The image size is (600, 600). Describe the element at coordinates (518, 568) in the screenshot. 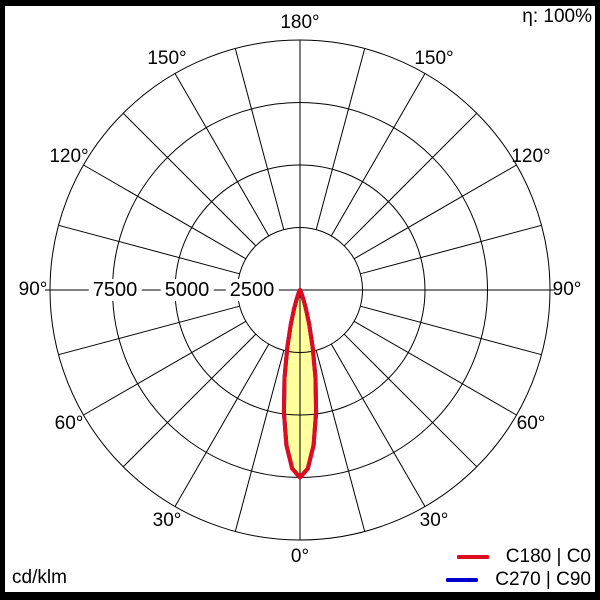

I see `legend: C180 | C0 C270 | C90` at that location.